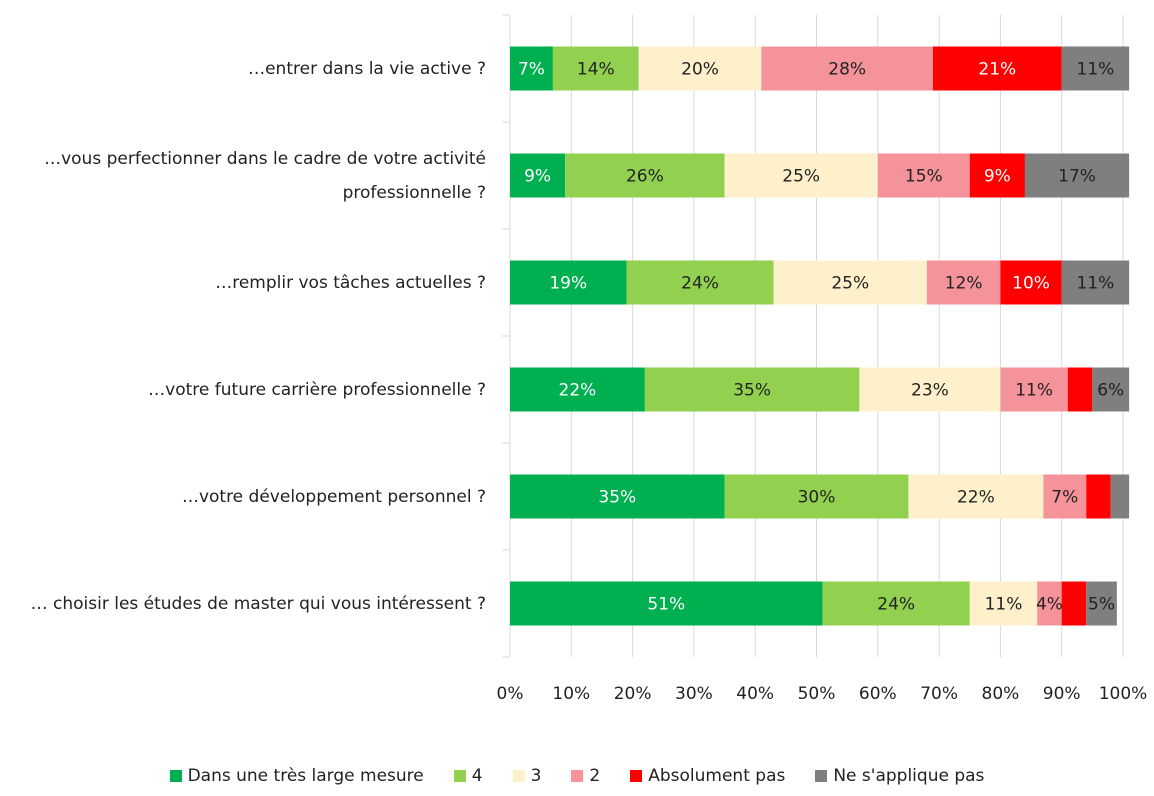 Image resolution: width=1154 pixels, height=796 pixels. Describe the element at coordinates (817, 694) in the screenshot. I see `x-tick-label: 50%` at that location.